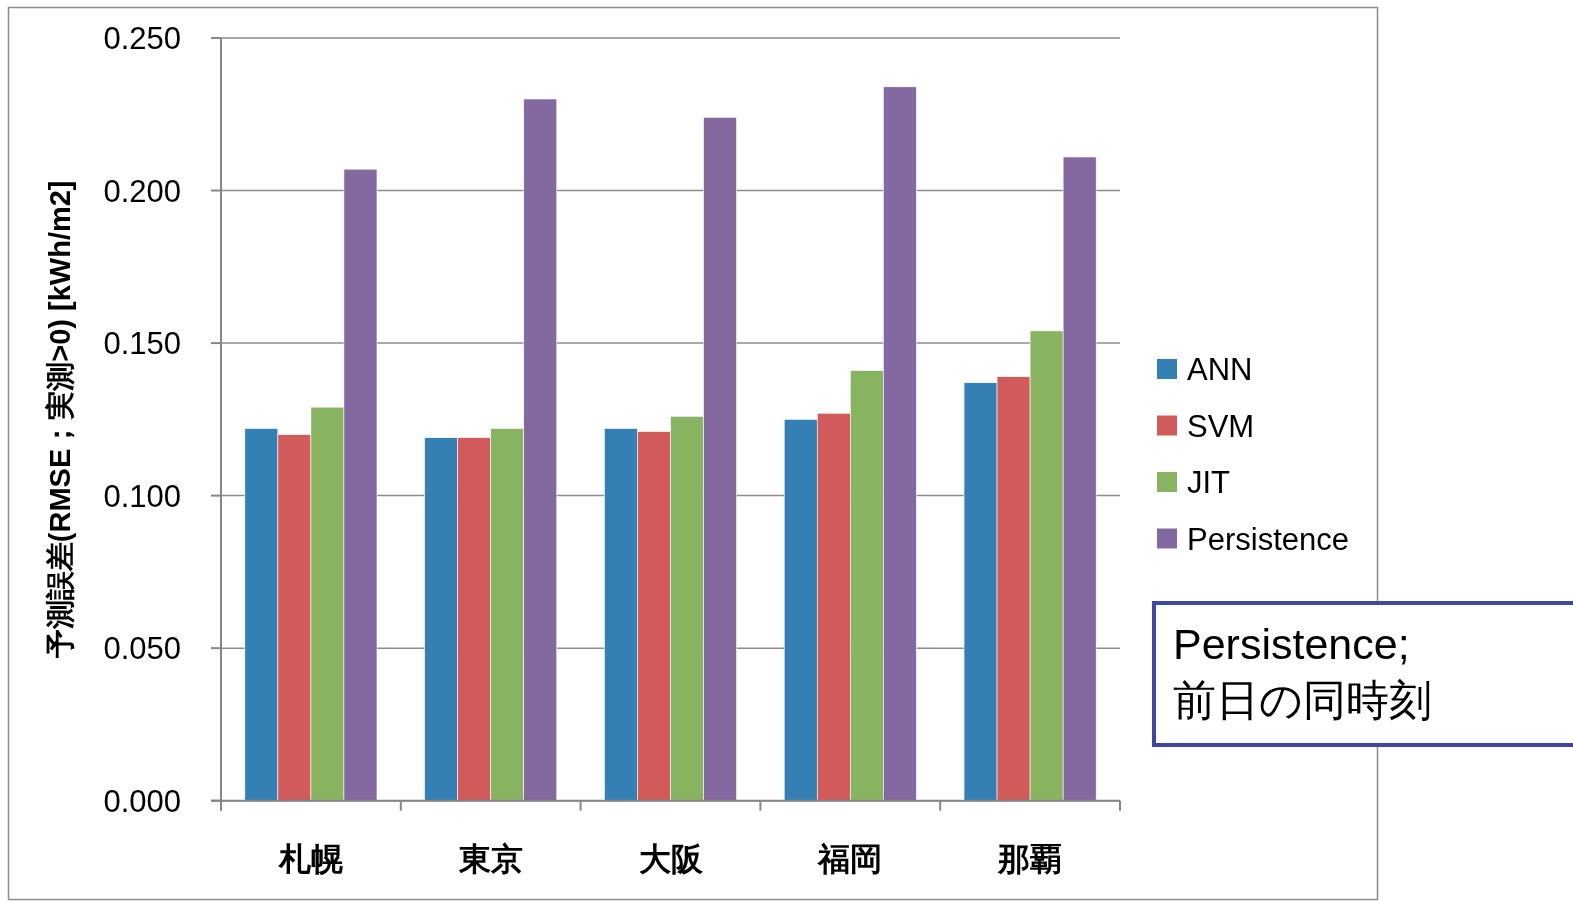 Image resolution: width=1573 pixels, height=903 pixels. What do you see at coordinates (1220, 369) in the screenshot?
I see `legend-label: ANN` at bounding box center [1220, 369].